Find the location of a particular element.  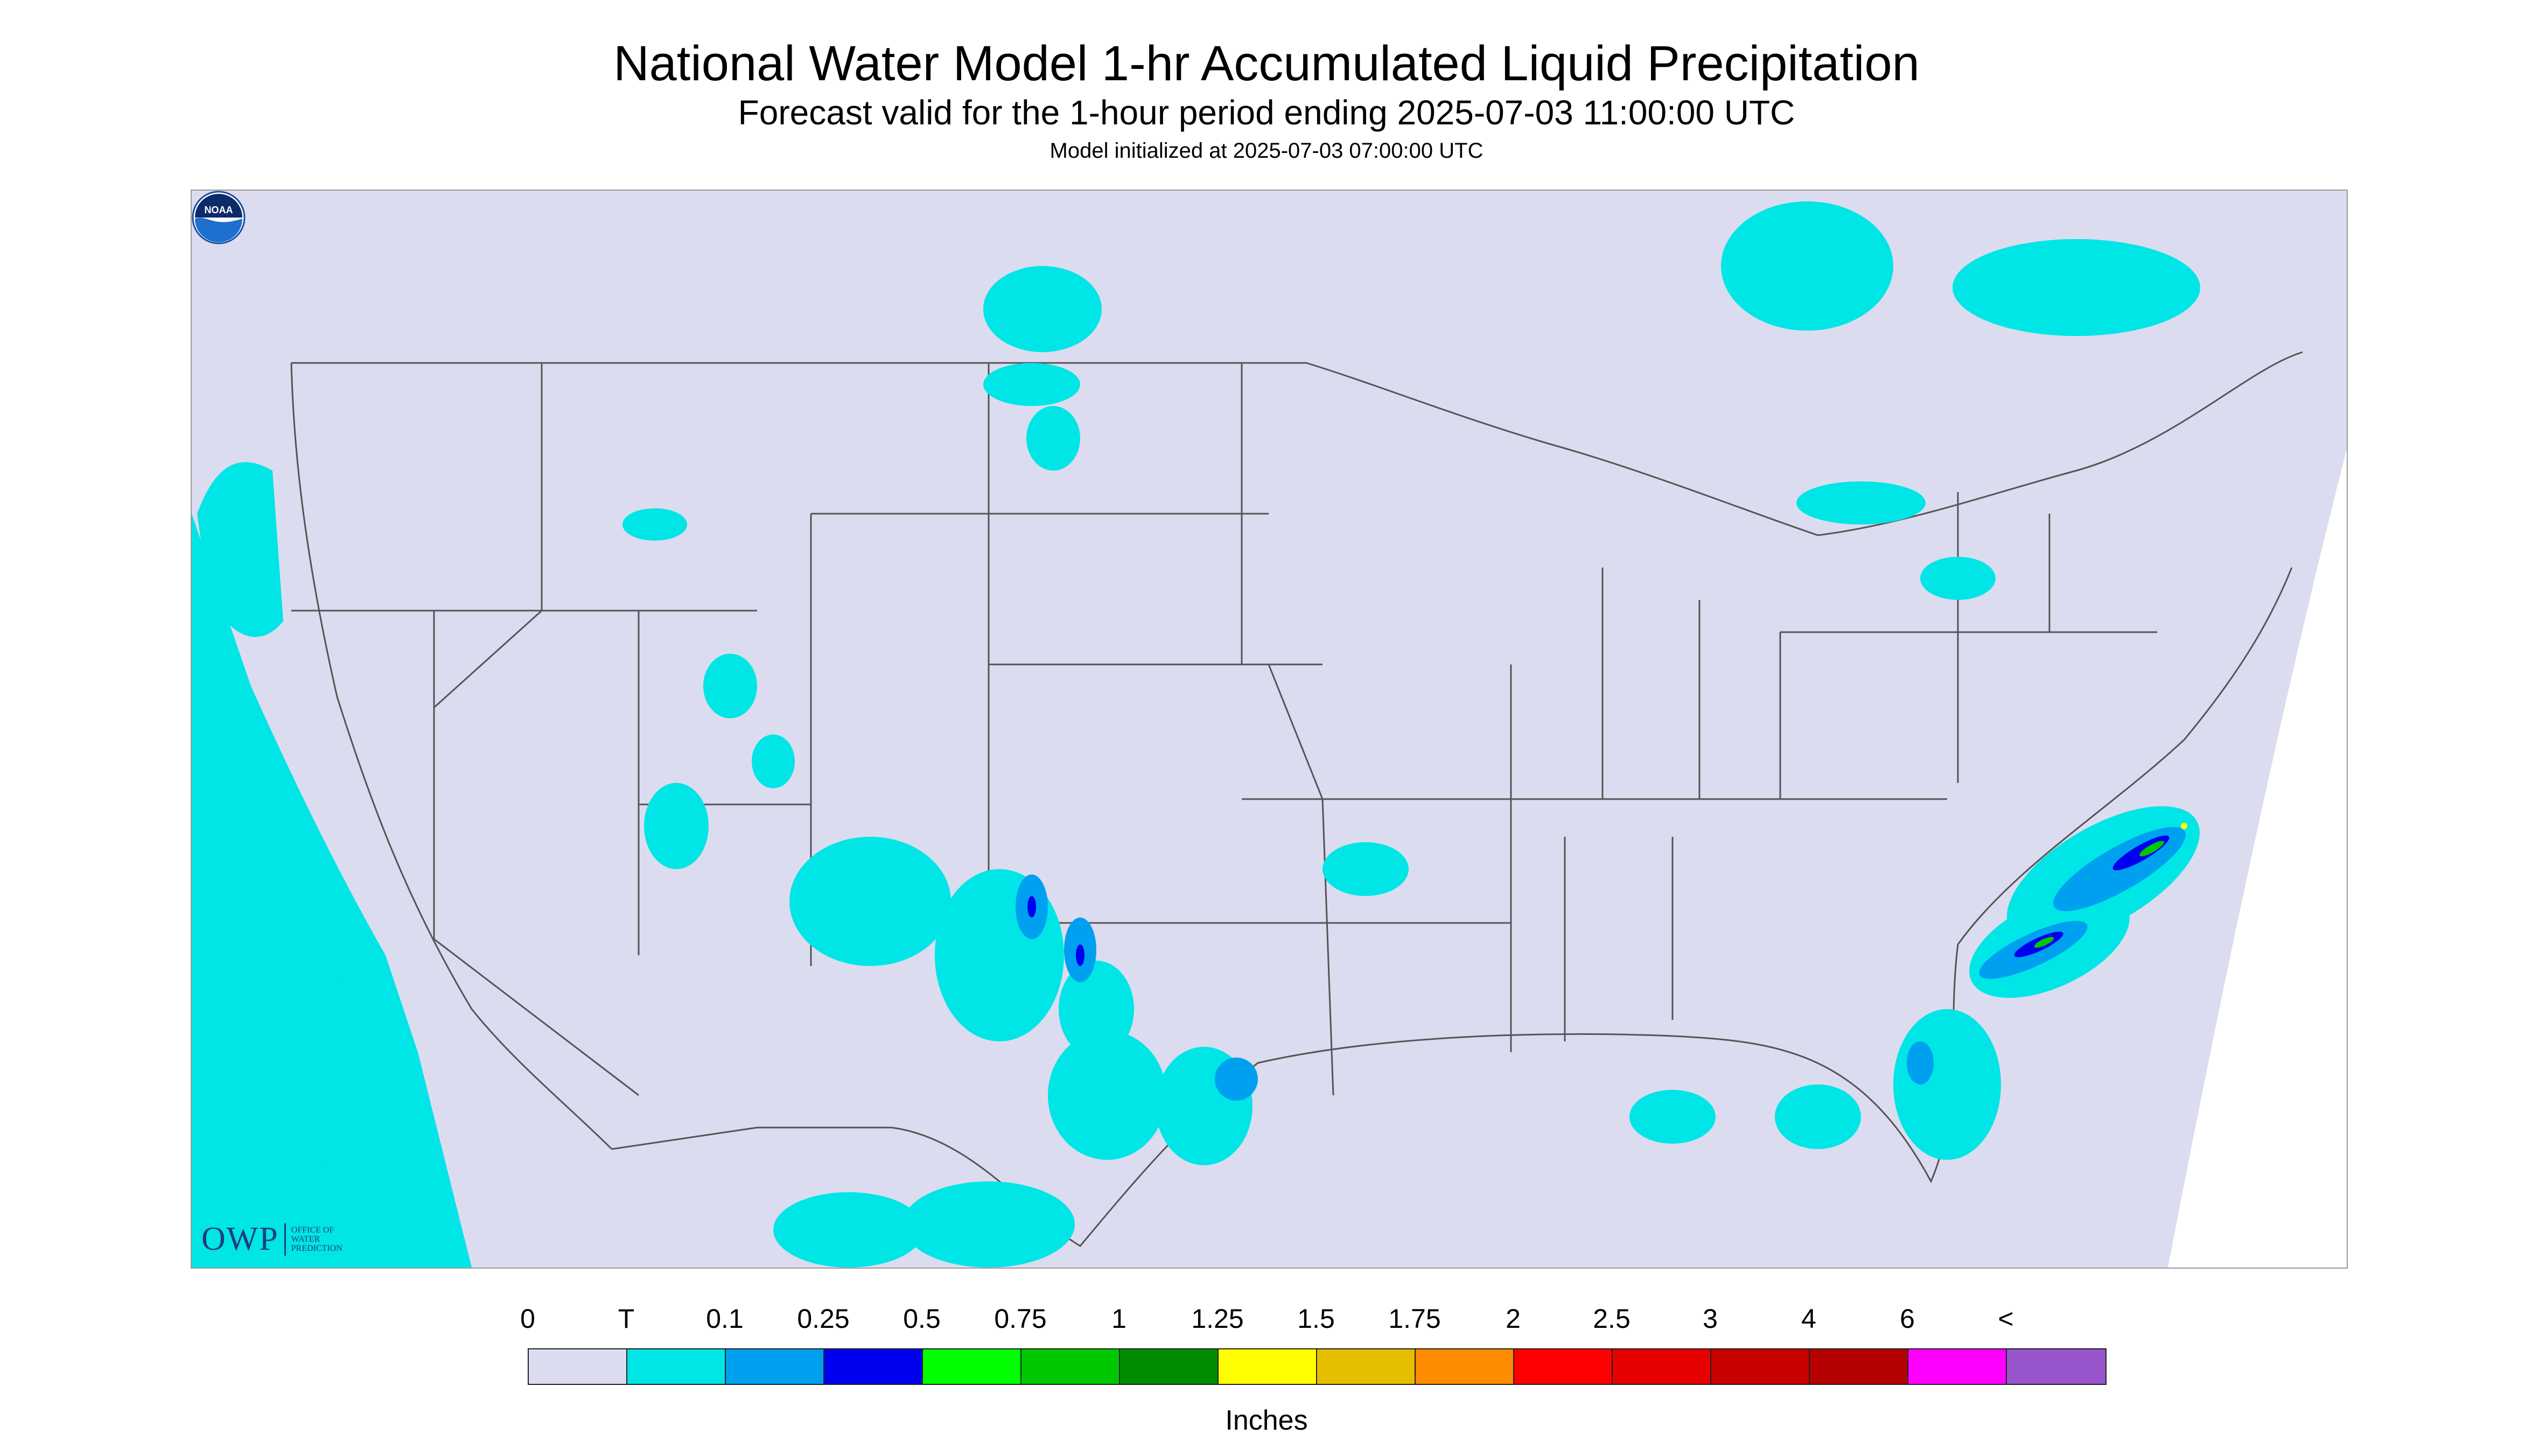

legend-label: 2.5 is located at coordinates (1612, 1319).